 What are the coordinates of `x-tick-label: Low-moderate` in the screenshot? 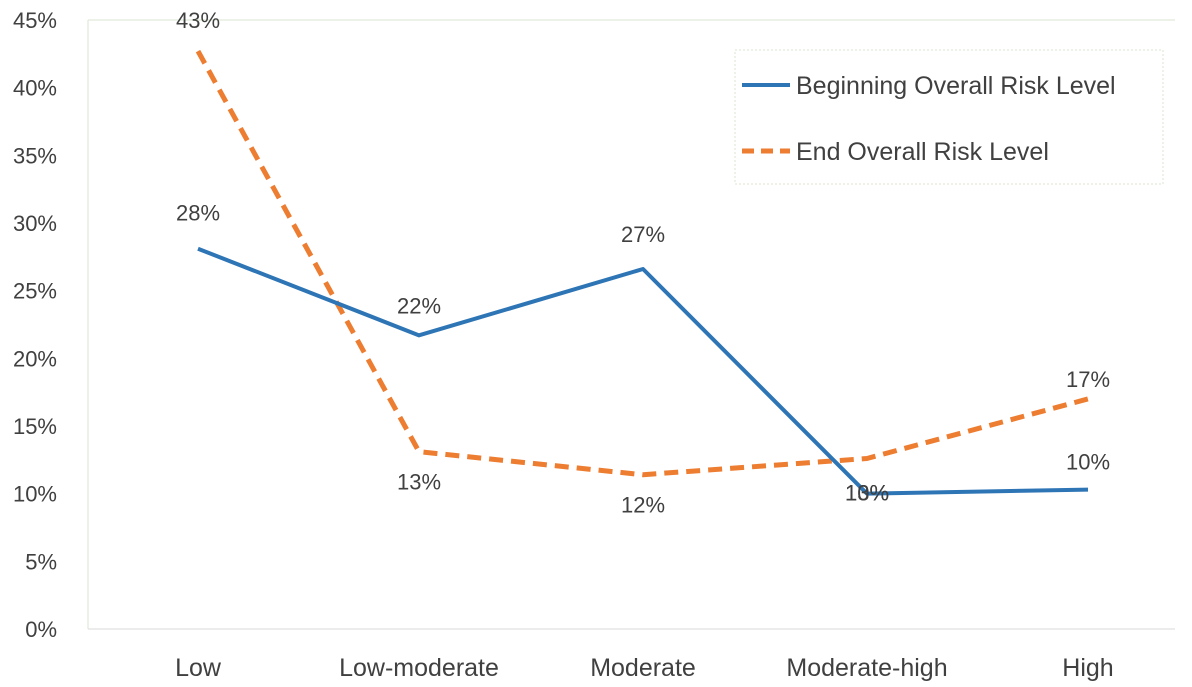 It's located at (419, 668).